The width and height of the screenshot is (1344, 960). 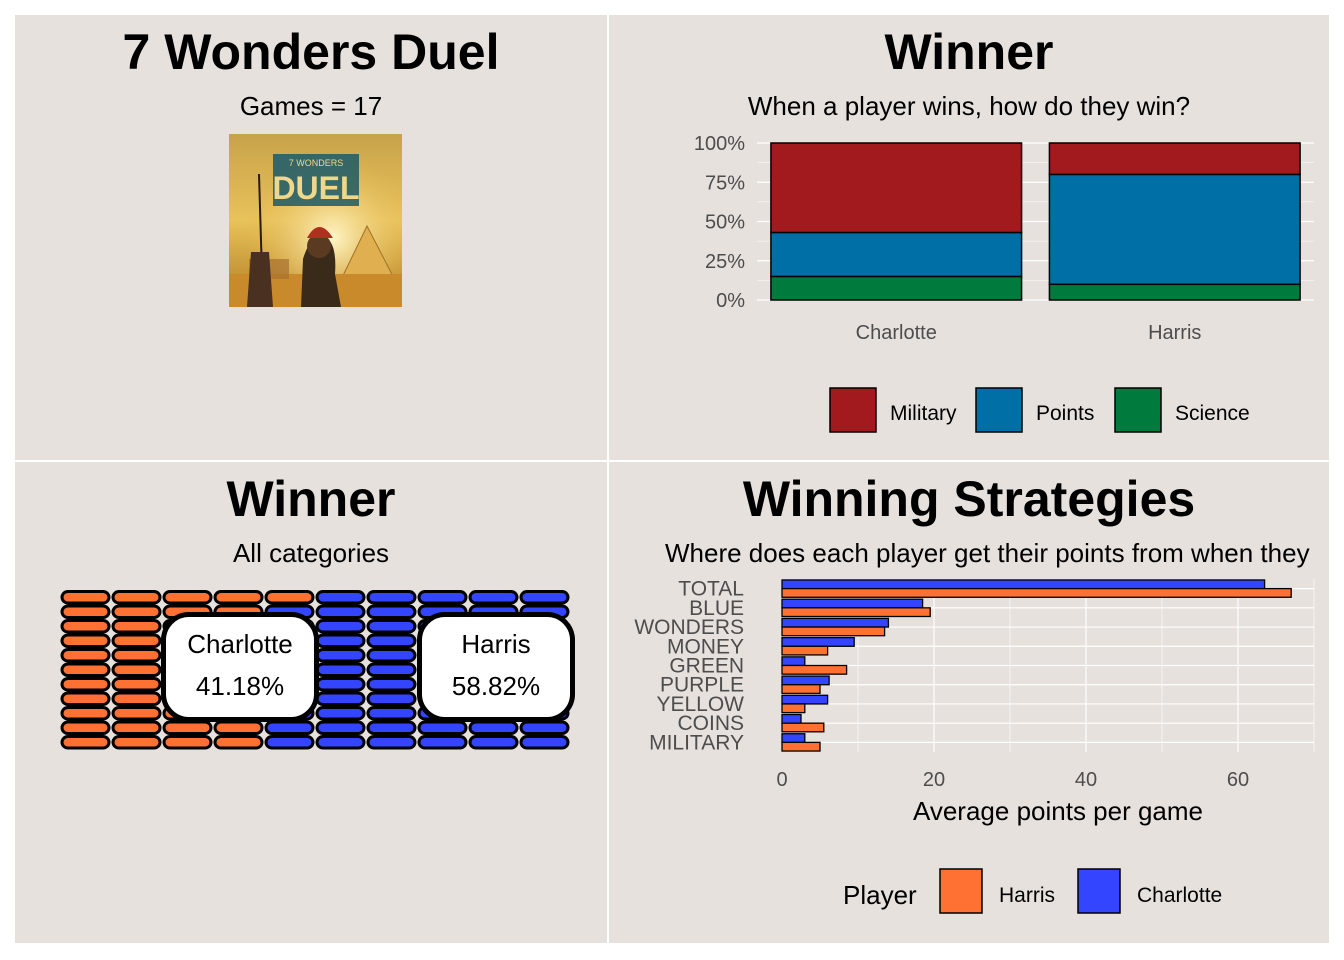 What do you see at coordinates (725, 183) in the screenshot?
I see `y-tick-label: 75%` at bounding box center [725, 183].